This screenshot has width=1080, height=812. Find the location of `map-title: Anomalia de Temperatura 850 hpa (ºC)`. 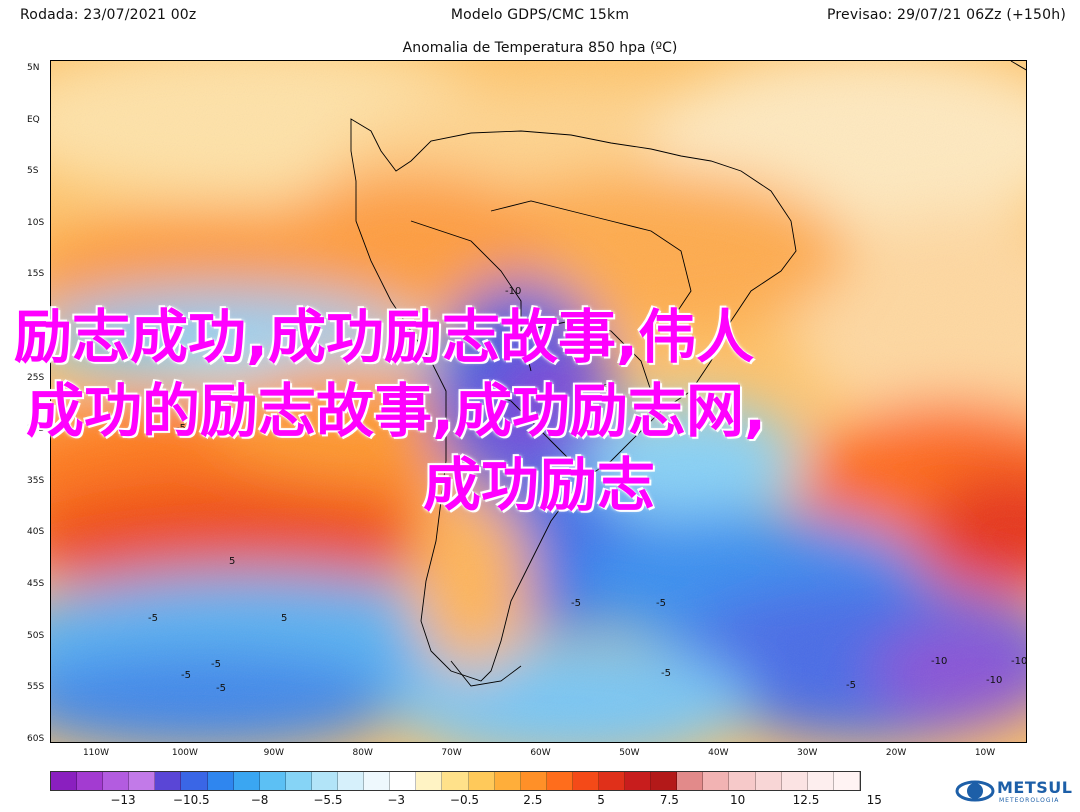

map-title: Anomalia de Temperatura 850 hpa (ºC) is located at coordinates (540, 48).